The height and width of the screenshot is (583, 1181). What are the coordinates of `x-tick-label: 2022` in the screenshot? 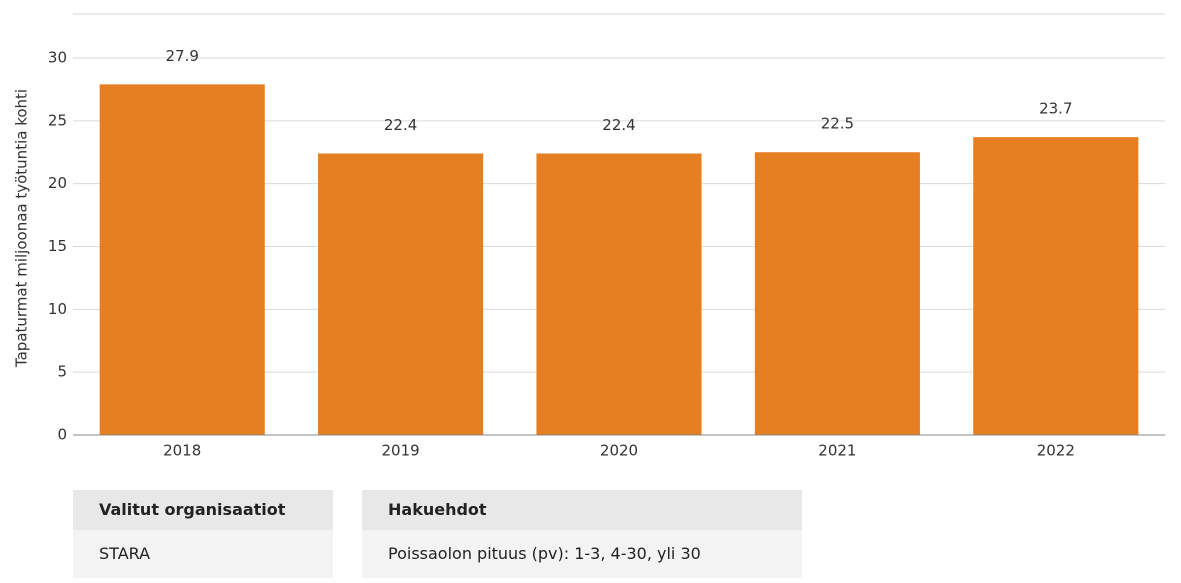 It's located at (1056, 451).